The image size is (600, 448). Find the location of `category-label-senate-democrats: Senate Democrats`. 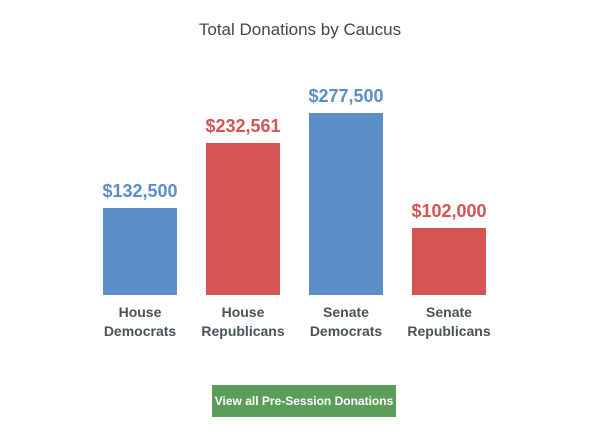

category-label-senate-democrats: Senate Democrats is located at coordinates (346, 321).